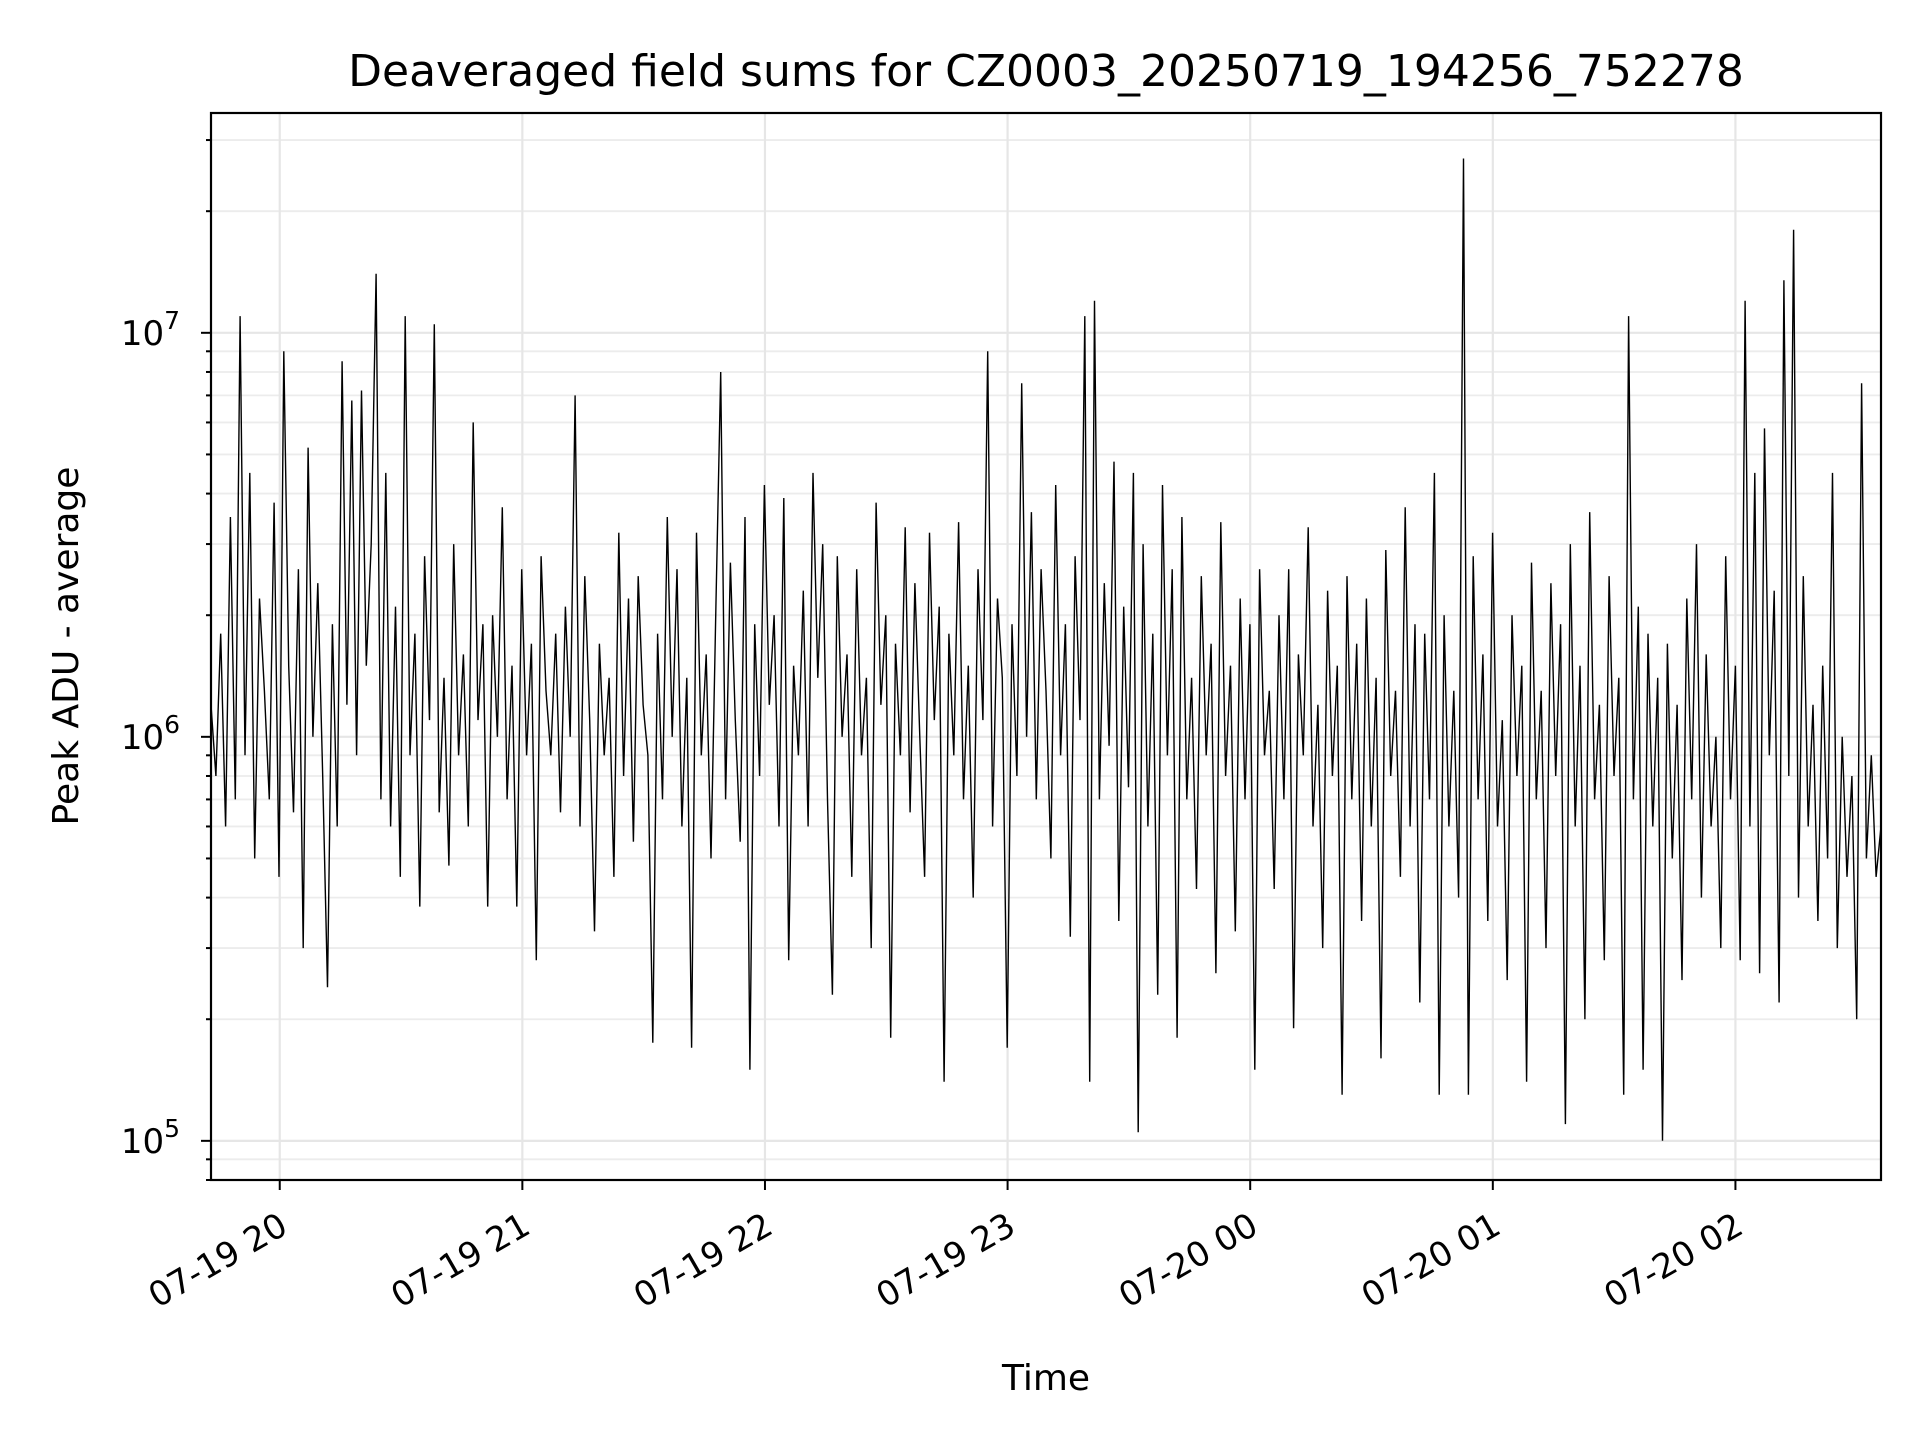  I want to click on y-tick-exponent: 5, so click(172, 1128).